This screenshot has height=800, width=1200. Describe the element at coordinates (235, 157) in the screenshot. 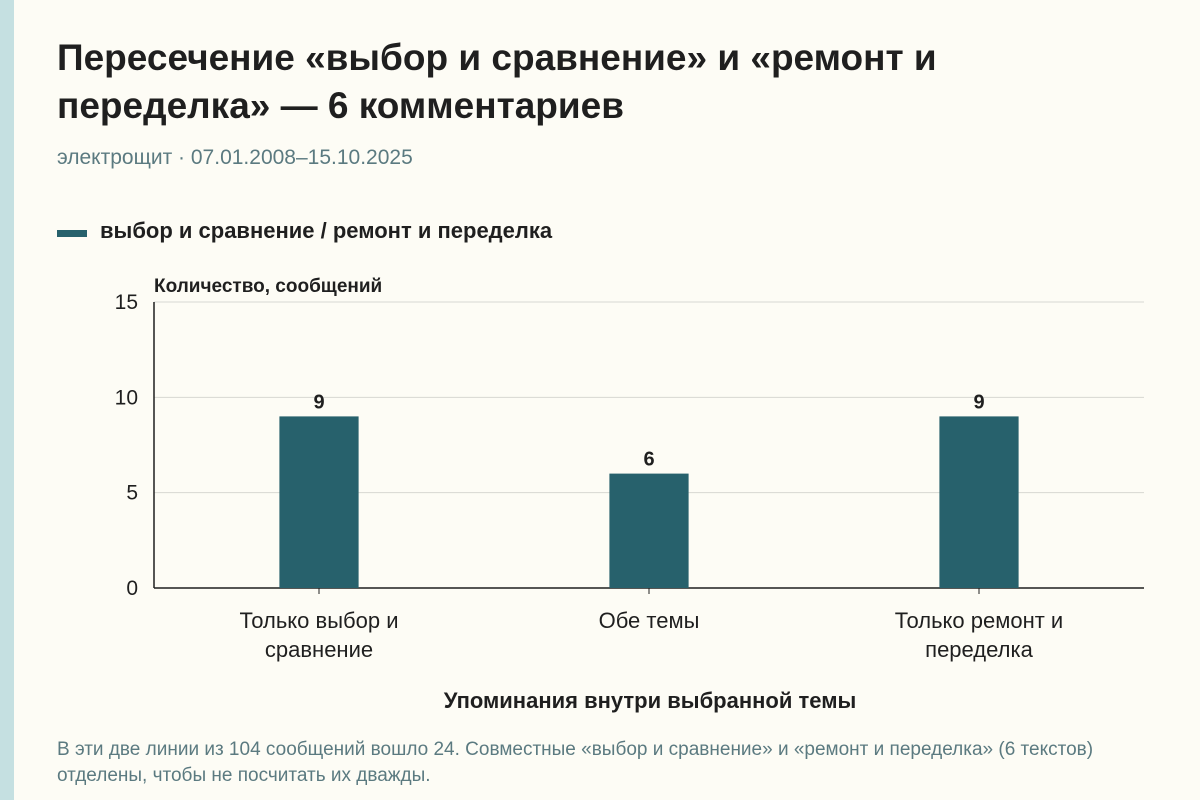

I see `chart-subtitle: электрощит · 07.01.2008–15.10.2025` at that location.